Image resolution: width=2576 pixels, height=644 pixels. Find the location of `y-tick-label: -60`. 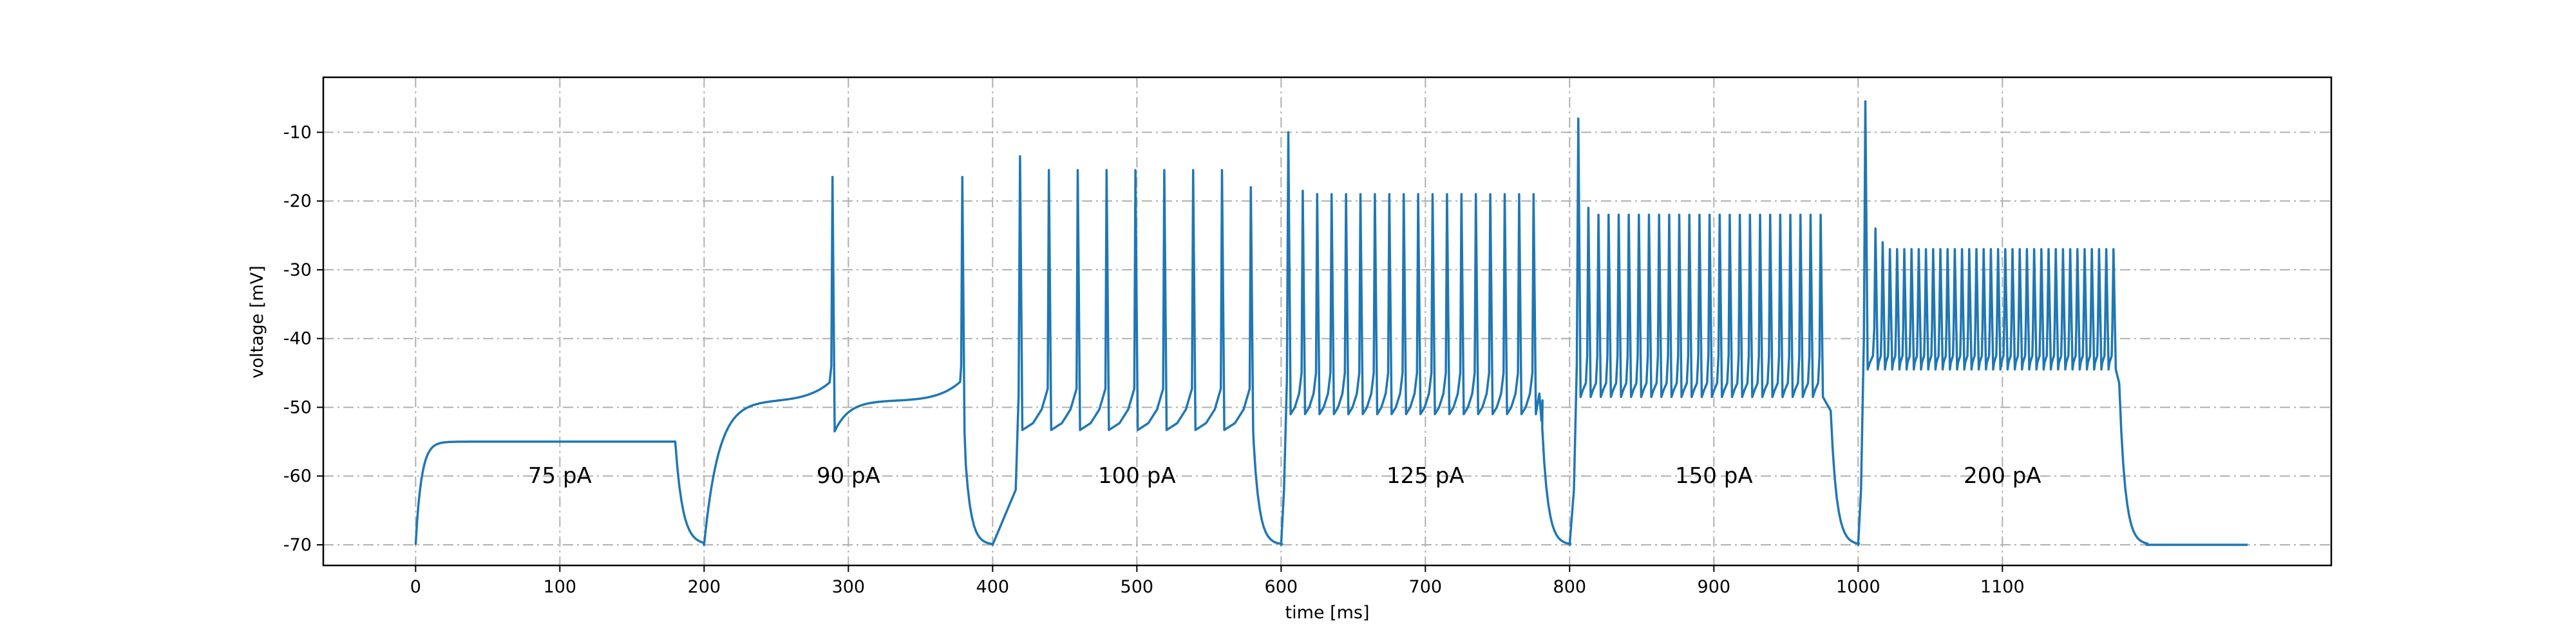

y-tick-label: -60 is located at coordinates (297, 476).